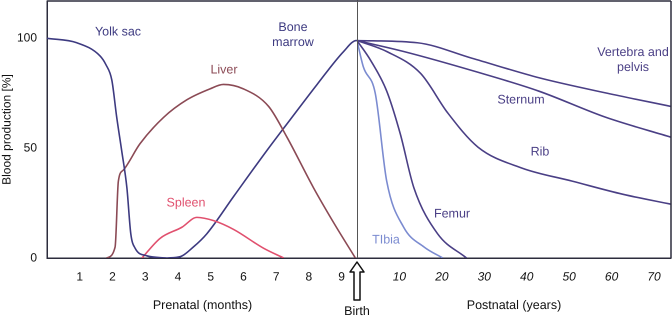 This screenshot has width=672, height=327. What do you see at coordinates (80, 277) in the screenshot?
I see `x-tick-label: 1` at bounding box center [80, 277].